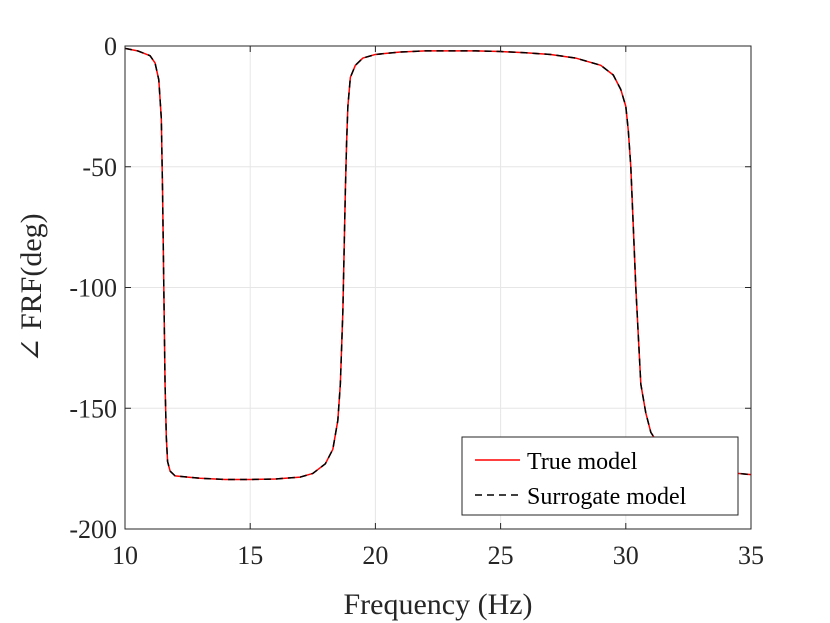 The width and height of the screenshot is (830, 623). Describe the element at coordinates (501, 555) in the screenshot. I see `x-tick-label: 25` at that location.